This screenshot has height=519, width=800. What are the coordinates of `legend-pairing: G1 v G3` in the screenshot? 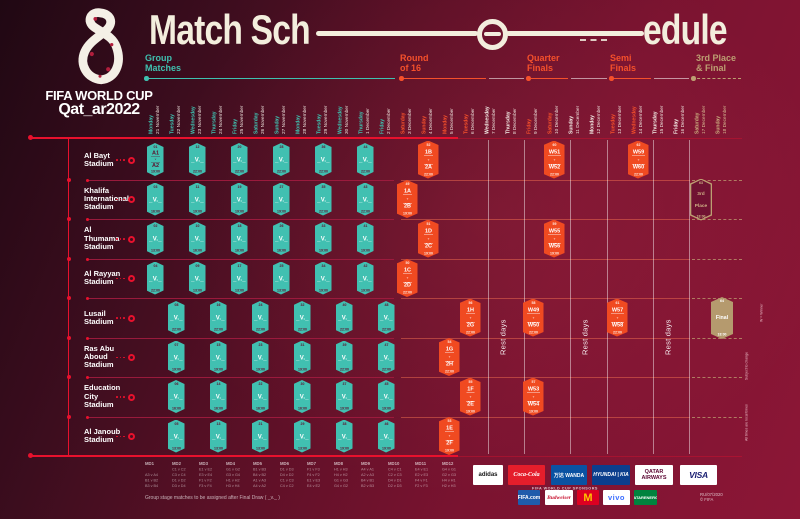 It's located at (341, 480).